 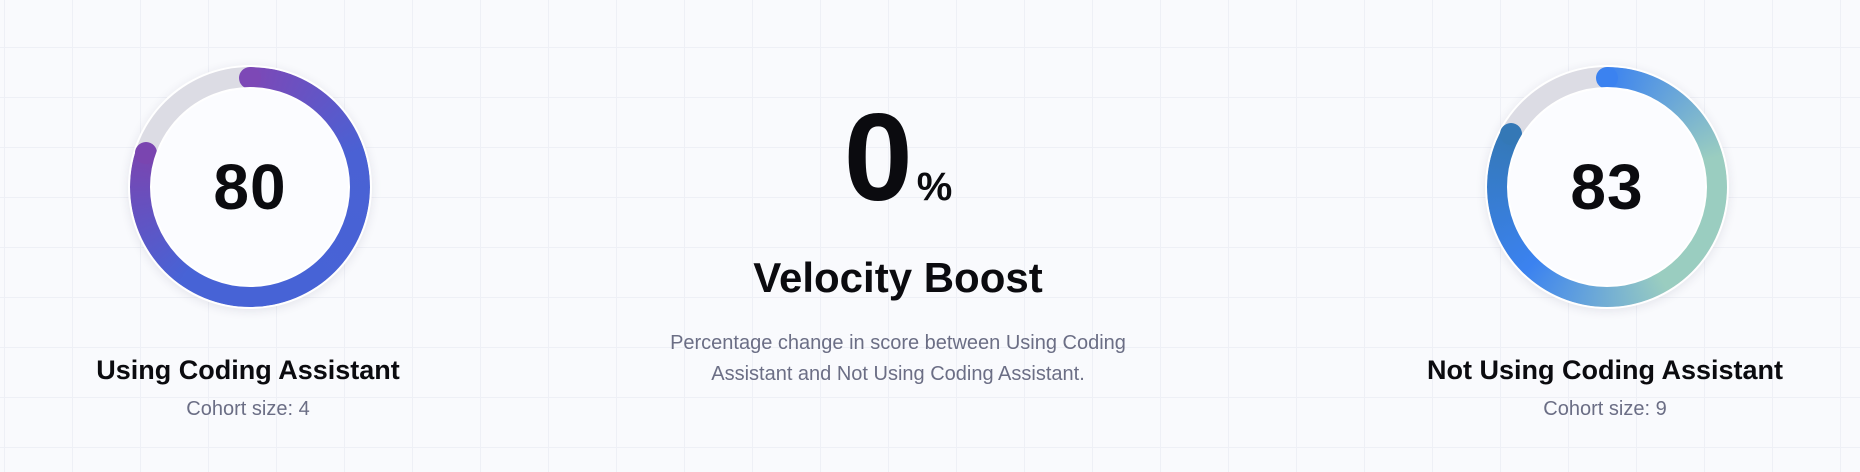 I want to click on score-ring-using-assistant: 80, so click(x=250, y=187).